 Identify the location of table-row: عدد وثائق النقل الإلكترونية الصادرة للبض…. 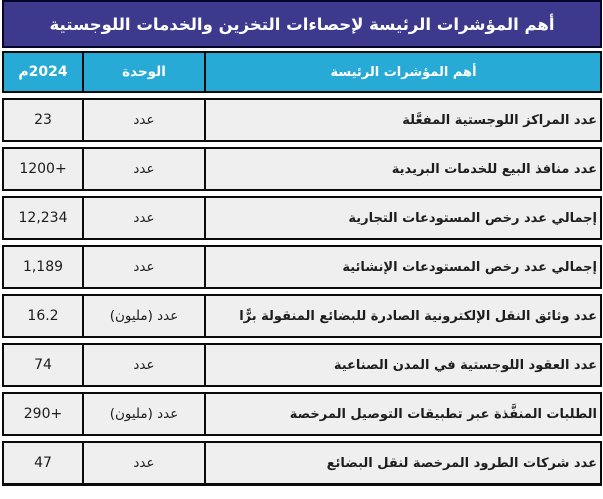
(302, 316).